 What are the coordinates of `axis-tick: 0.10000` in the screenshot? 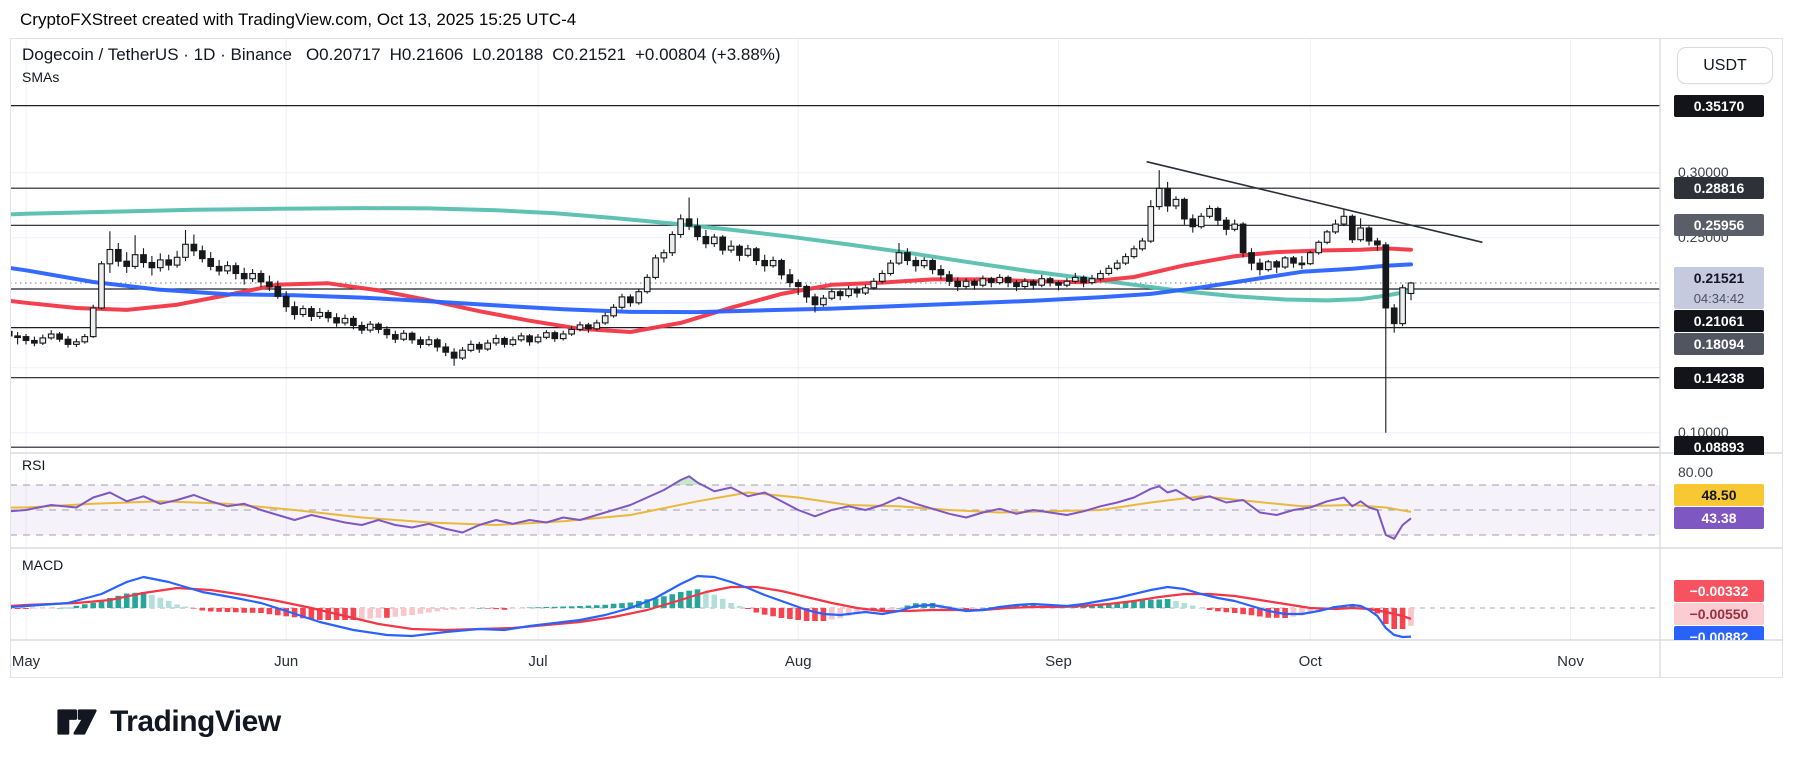 It's located at (1703, 431).